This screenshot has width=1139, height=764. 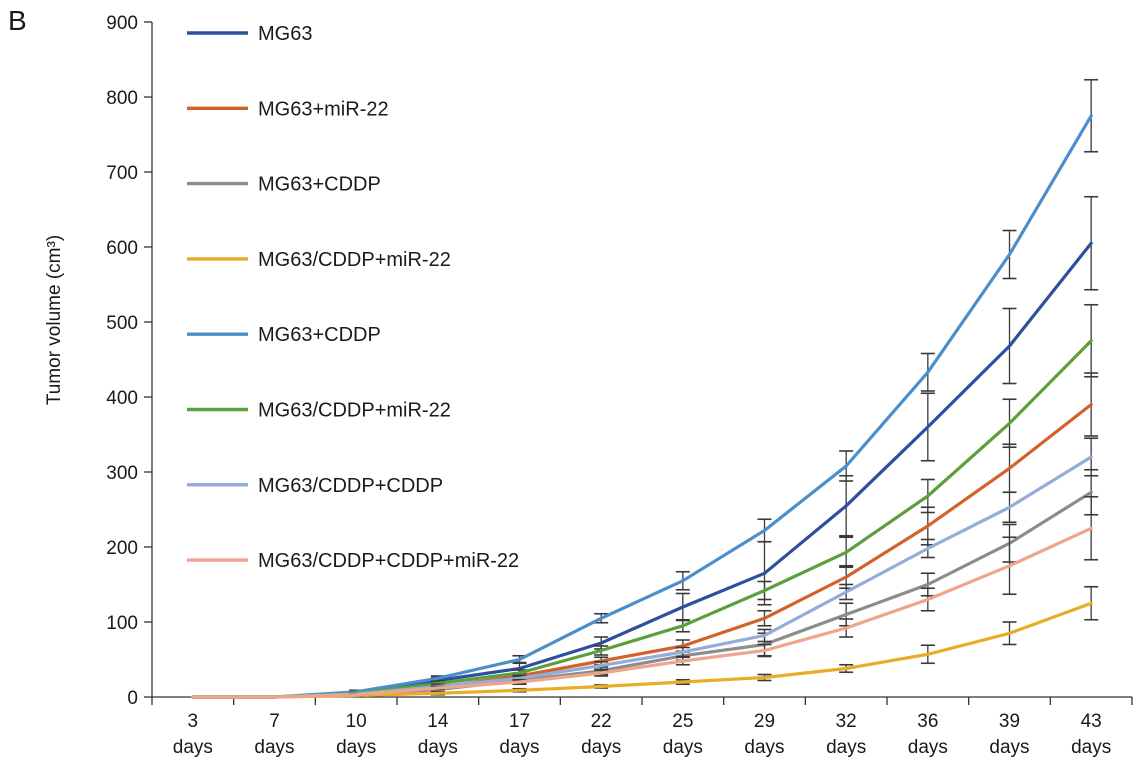 I want to click on y-tick-label: 300, so click(x=122, y=473).